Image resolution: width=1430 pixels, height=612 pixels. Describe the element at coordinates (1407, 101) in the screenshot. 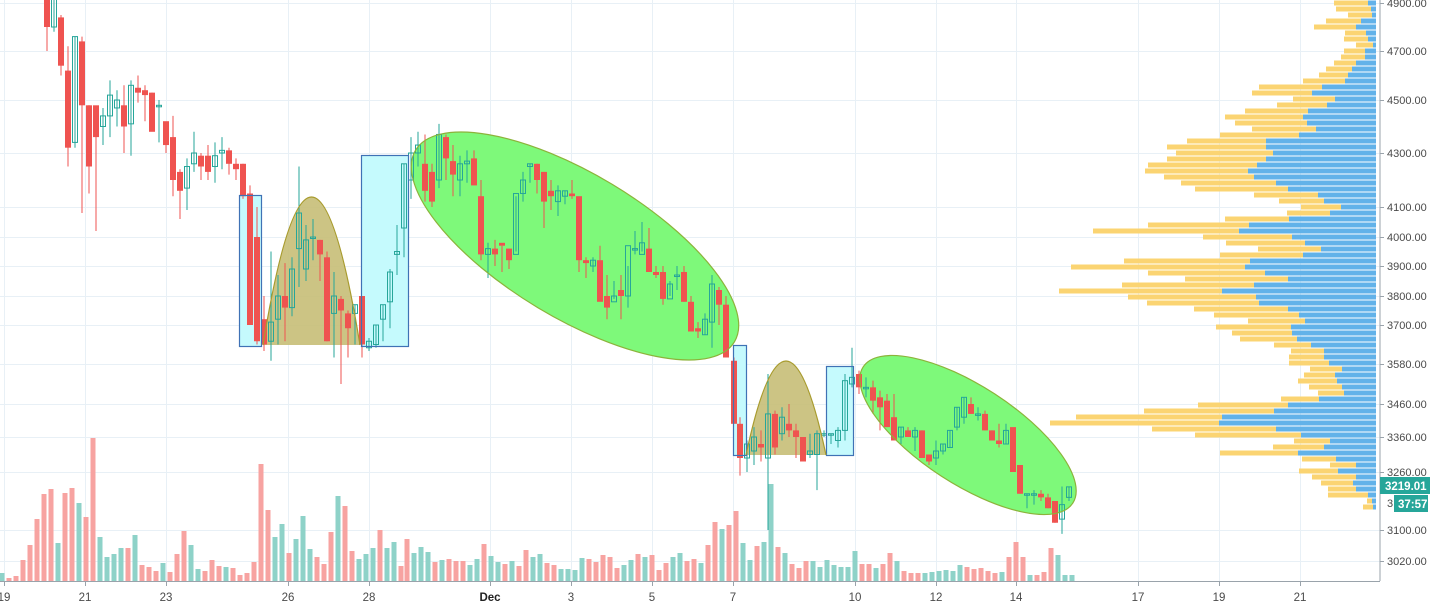

I see `price-tick-label: 4500.00` at that location.